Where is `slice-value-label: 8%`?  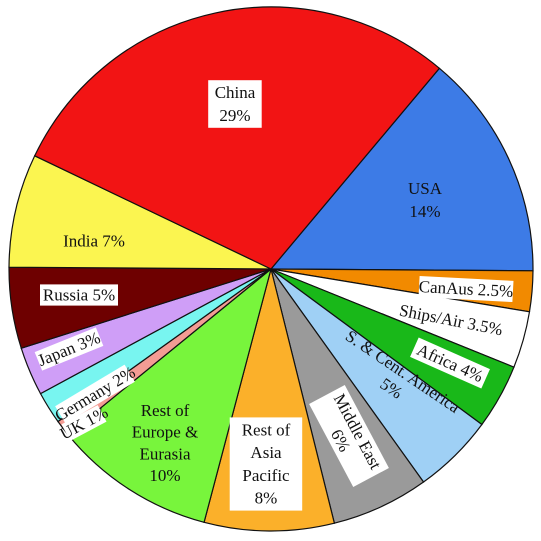
slice-value-label: 8% is located at coordinates (266, 498).